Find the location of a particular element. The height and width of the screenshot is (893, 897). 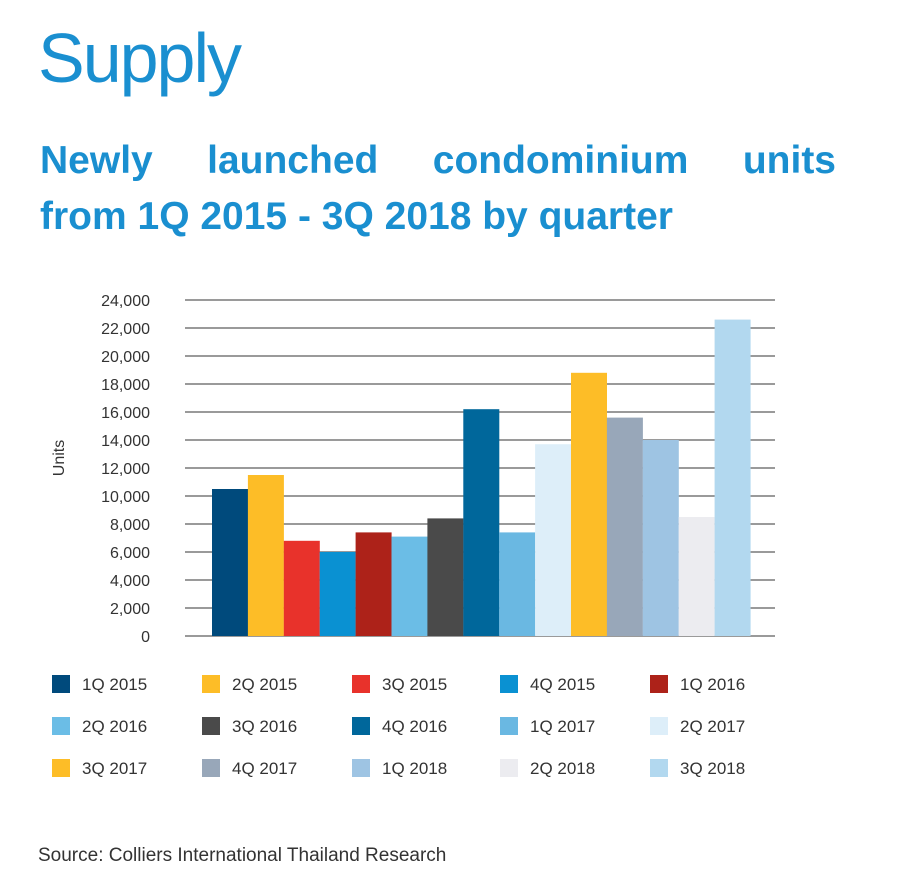

y-tick-label: 4,000 is located at coordinates (130, 581).